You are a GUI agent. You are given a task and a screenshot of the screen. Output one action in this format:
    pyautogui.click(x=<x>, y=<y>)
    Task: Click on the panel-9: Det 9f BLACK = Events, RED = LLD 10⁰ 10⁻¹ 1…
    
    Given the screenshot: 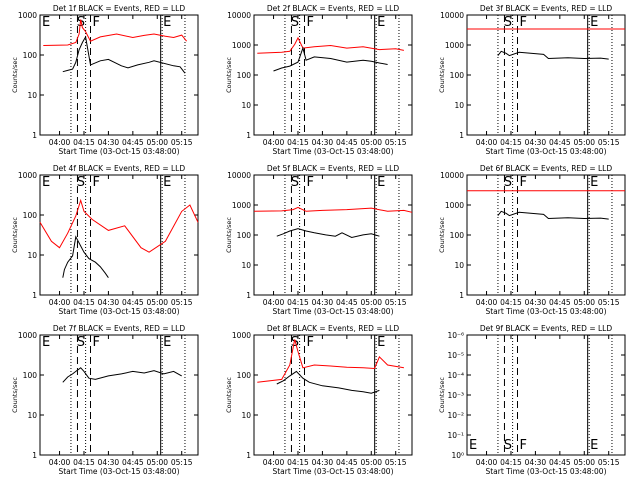 What is the action you would take?
    pyautogui.click(x=532, y=400)
    